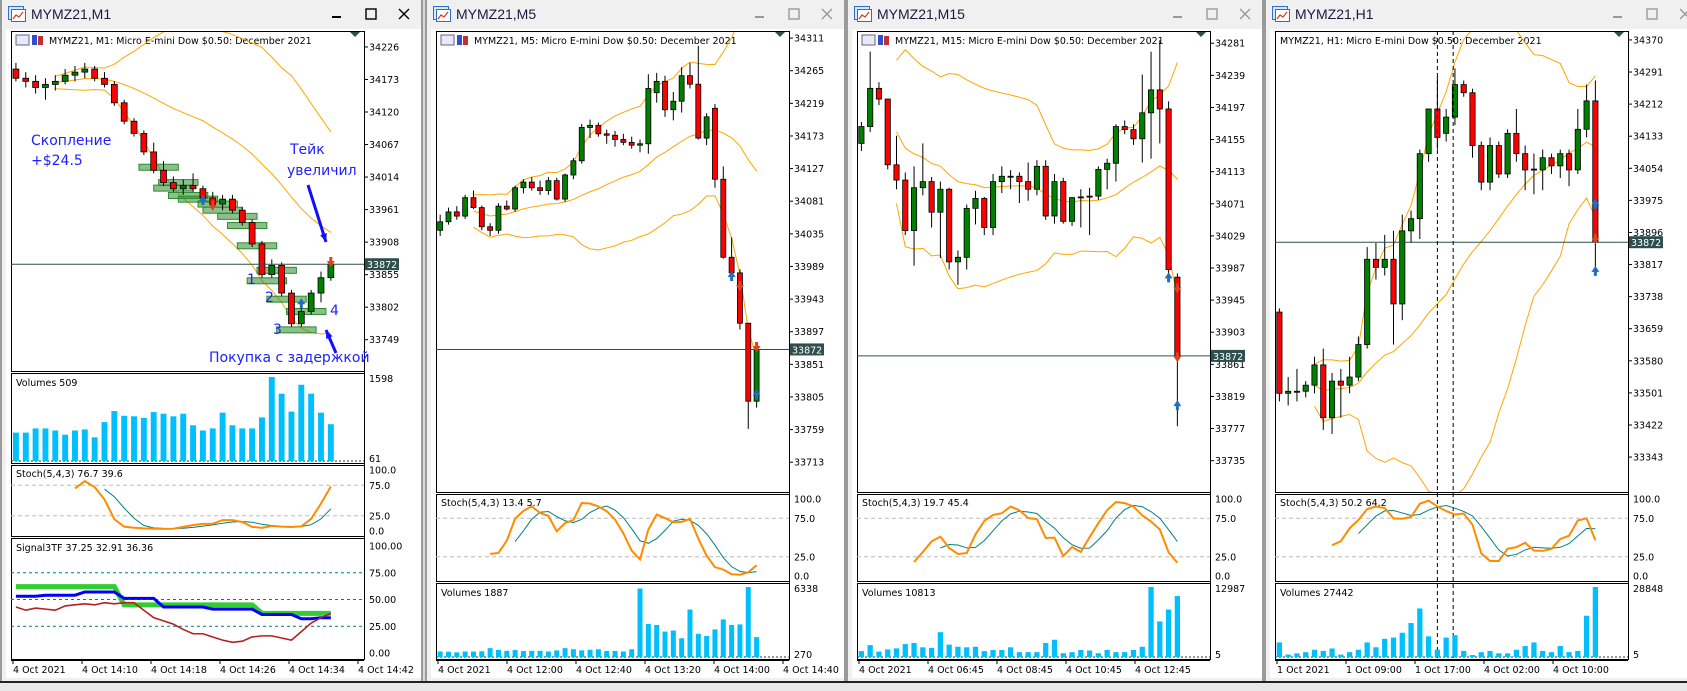 The width and height of the screenshot is (1687, 691). I want to click on minimize-icon, so click(759, 17).